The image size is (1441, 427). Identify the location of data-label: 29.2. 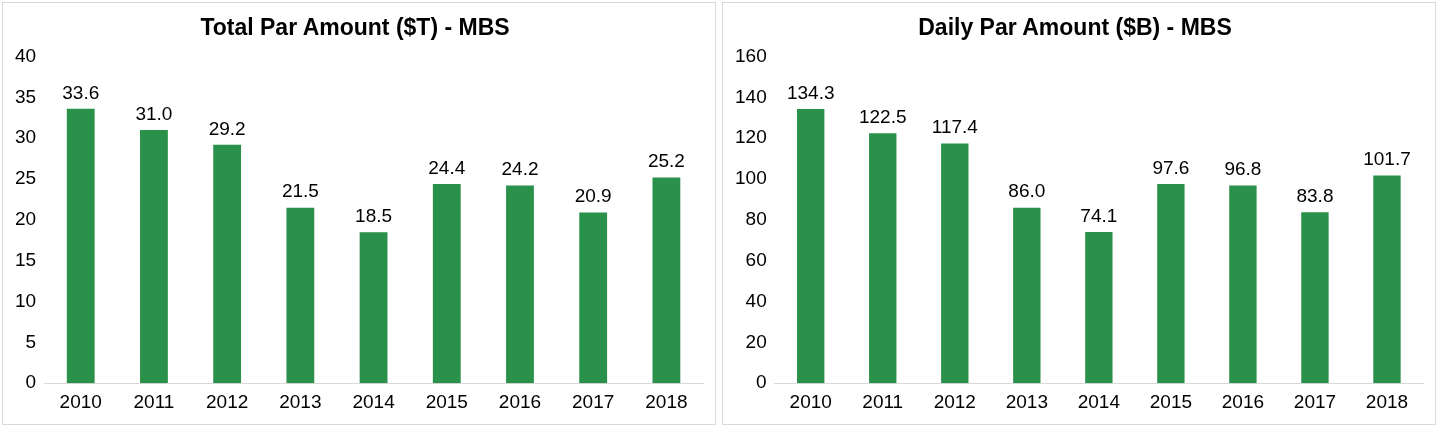
(227, 128).